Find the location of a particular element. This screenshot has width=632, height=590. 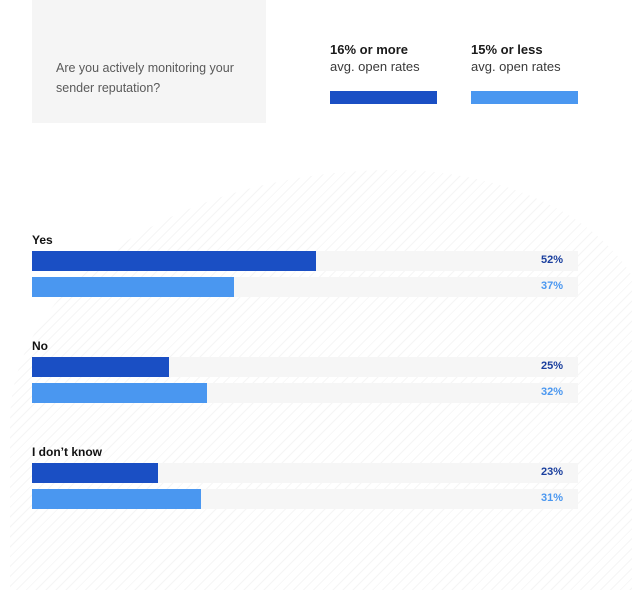

category-label: No is located at coordinates (40, 346).